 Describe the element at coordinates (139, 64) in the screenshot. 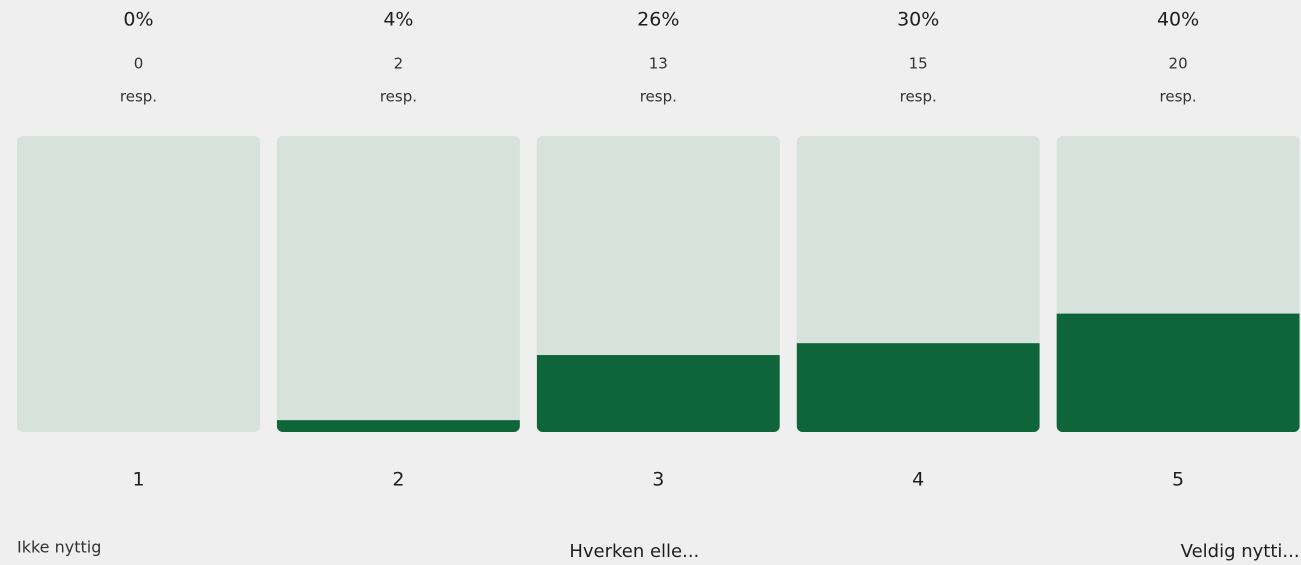

I see `count-label: 0` at that location.